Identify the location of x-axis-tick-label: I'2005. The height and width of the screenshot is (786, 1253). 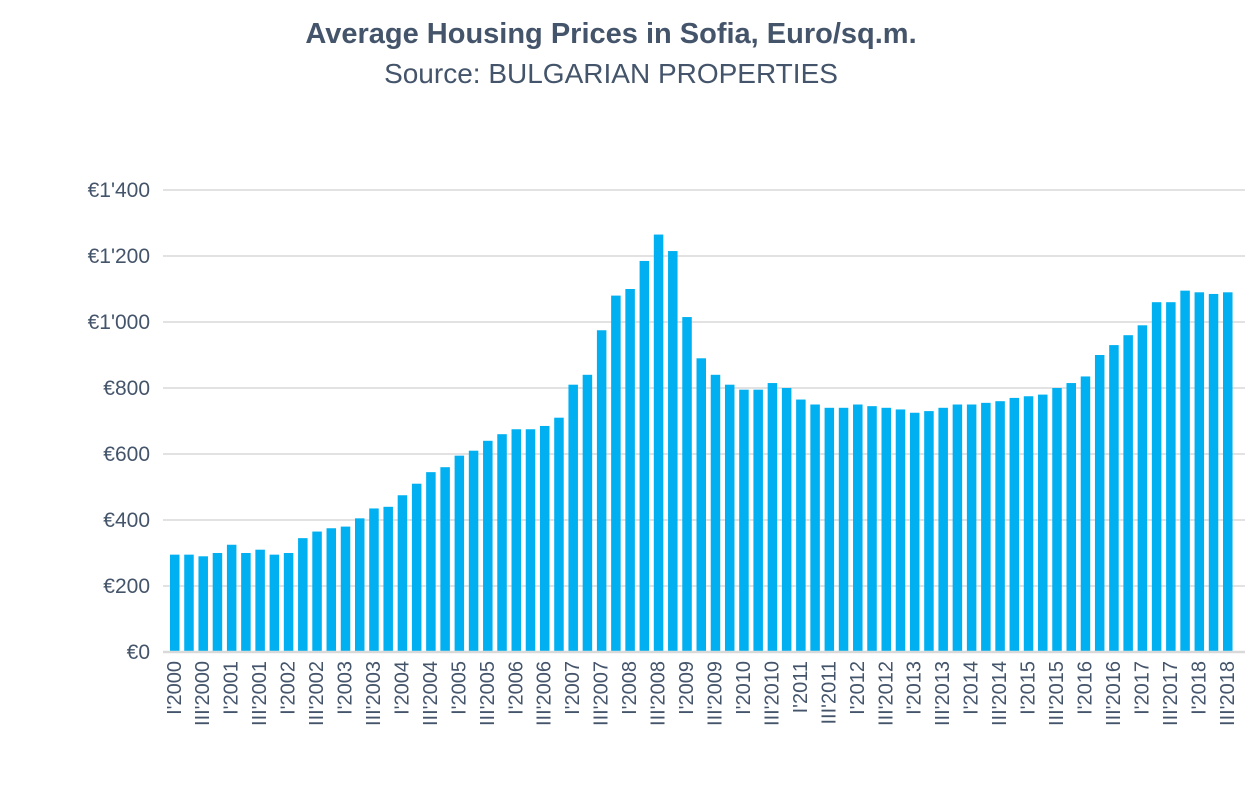
(459, 688).